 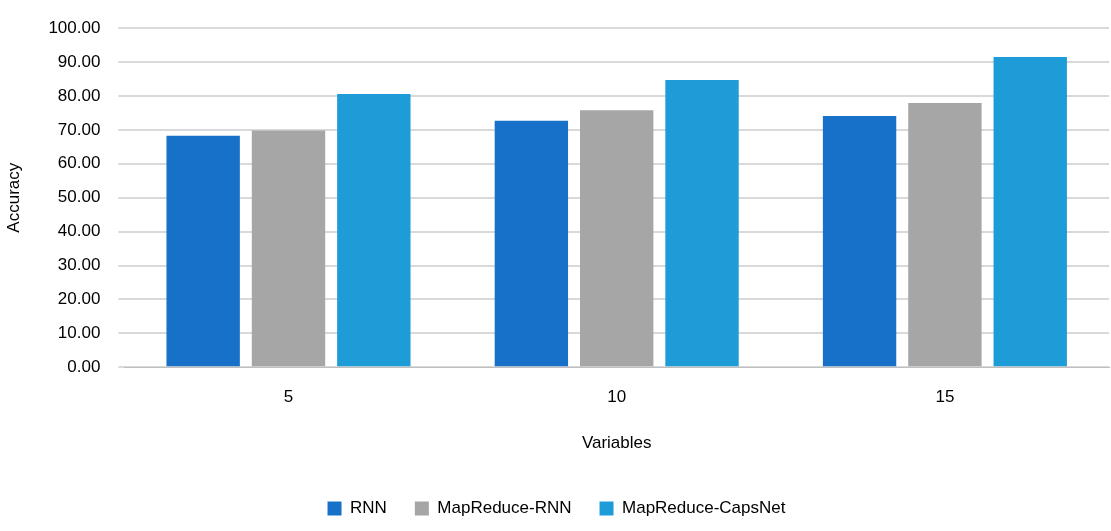 What do you see at coordinates (79, 231) in the screenshot?
I see `y-tick-label: 40.00` at bounding box center [79, 231].